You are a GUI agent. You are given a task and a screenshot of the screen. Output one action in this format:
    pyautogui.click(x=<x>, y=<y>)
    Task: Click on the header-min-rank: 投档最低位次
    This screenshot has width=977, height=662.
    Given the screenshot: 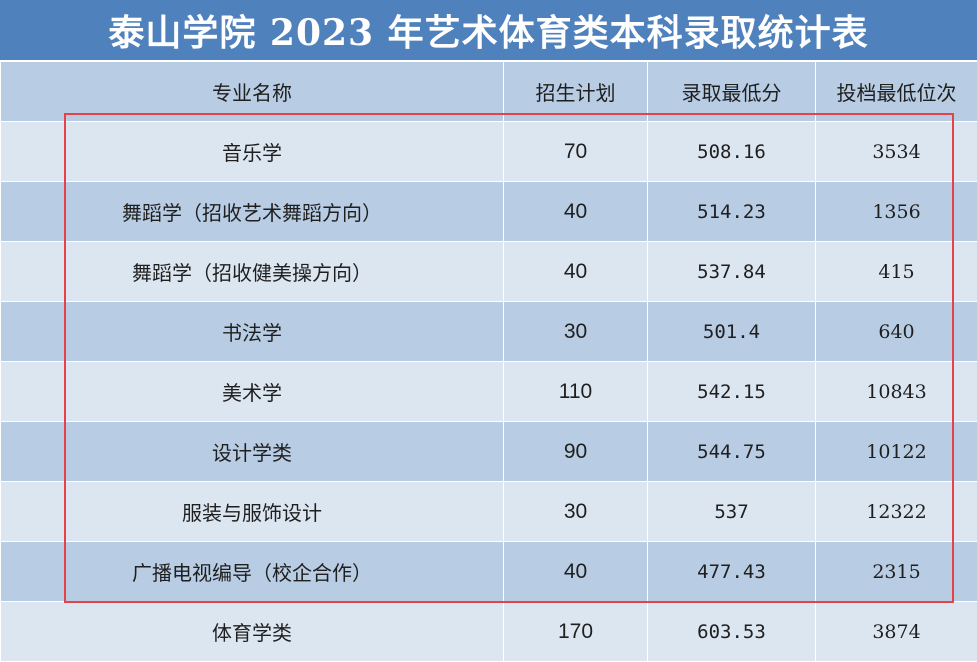 What is the action you would take?
    pyautogui.click(x=896, y=92)
    